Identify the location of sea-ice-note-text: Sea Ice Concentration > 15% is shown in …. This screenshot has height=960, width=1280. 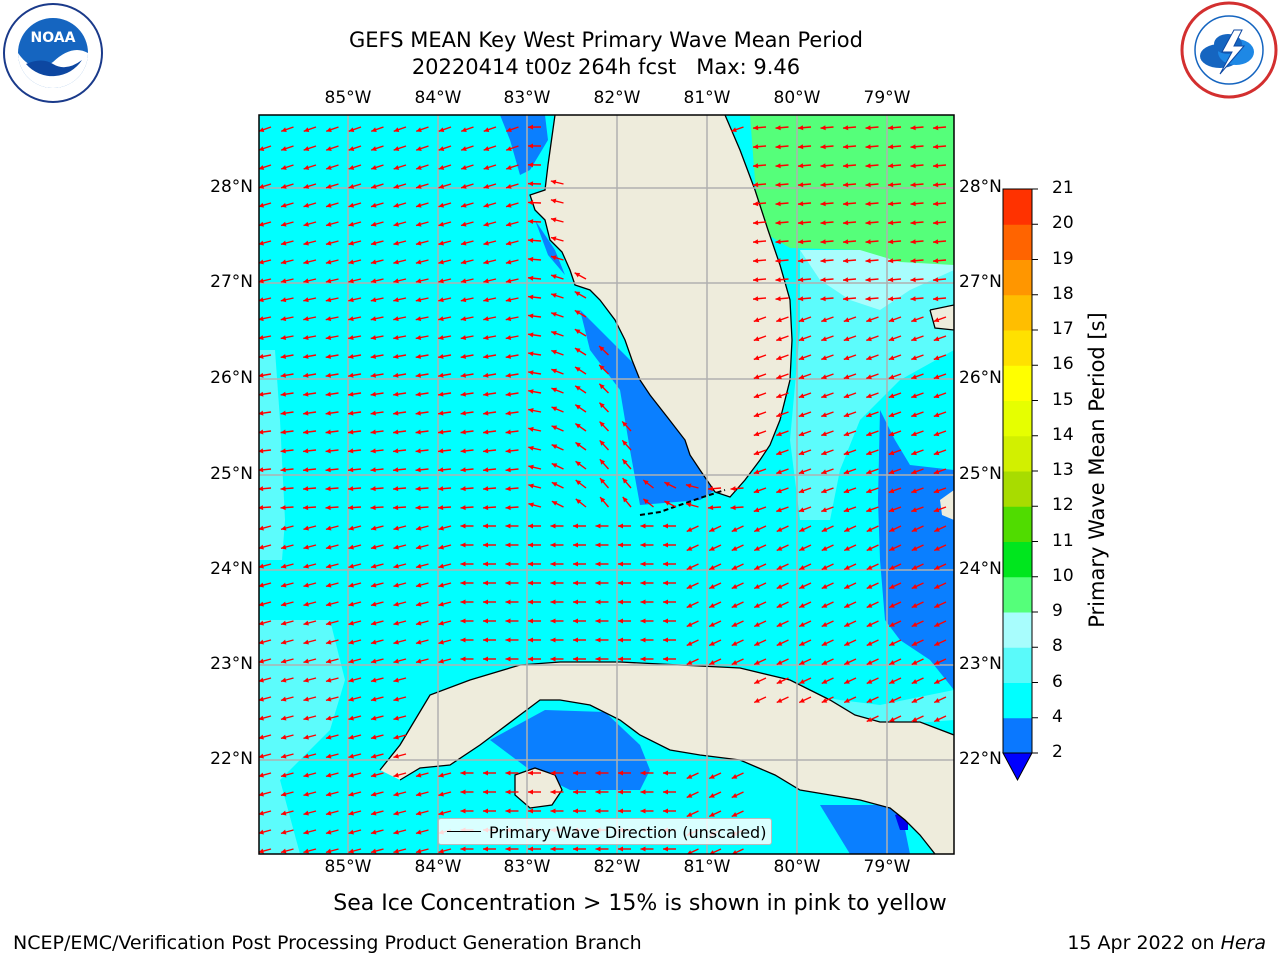
(640, 903).